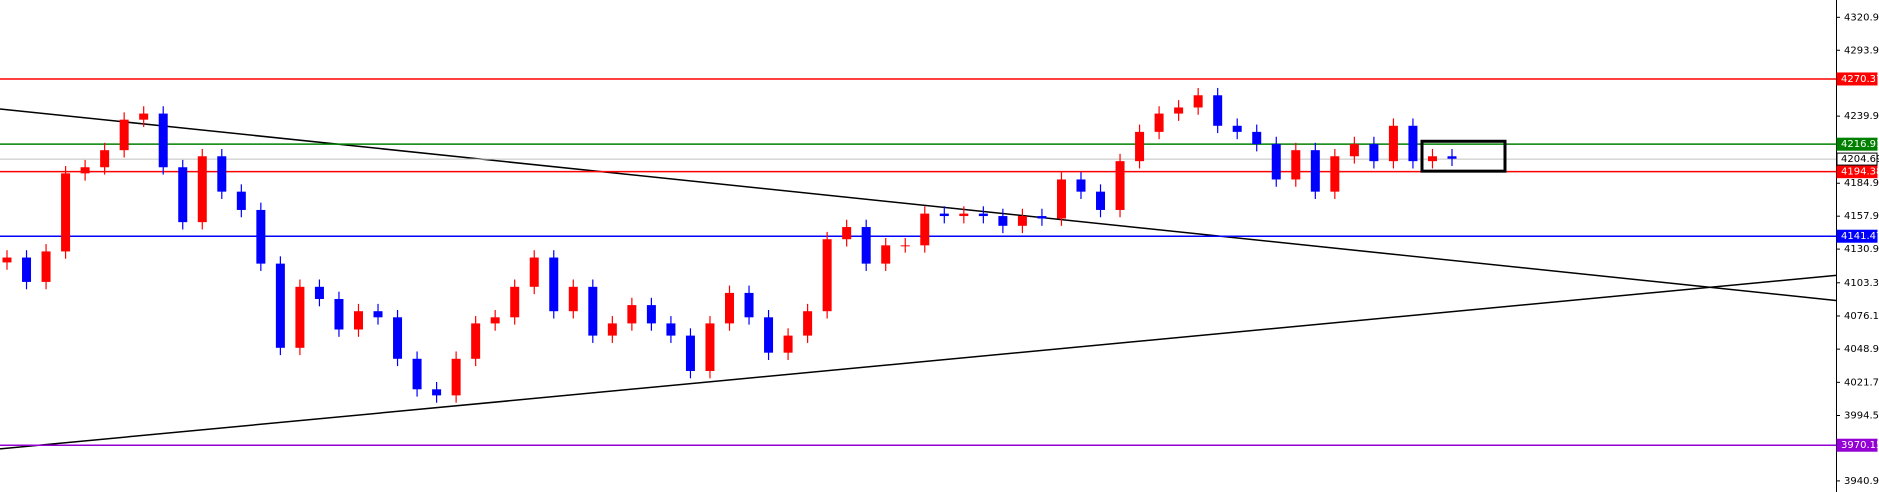  What do you see at coordinates (1861, 17) in the screenshot?
I see `y-tick-label: 4320.90` at bounding box center [1861, 17].